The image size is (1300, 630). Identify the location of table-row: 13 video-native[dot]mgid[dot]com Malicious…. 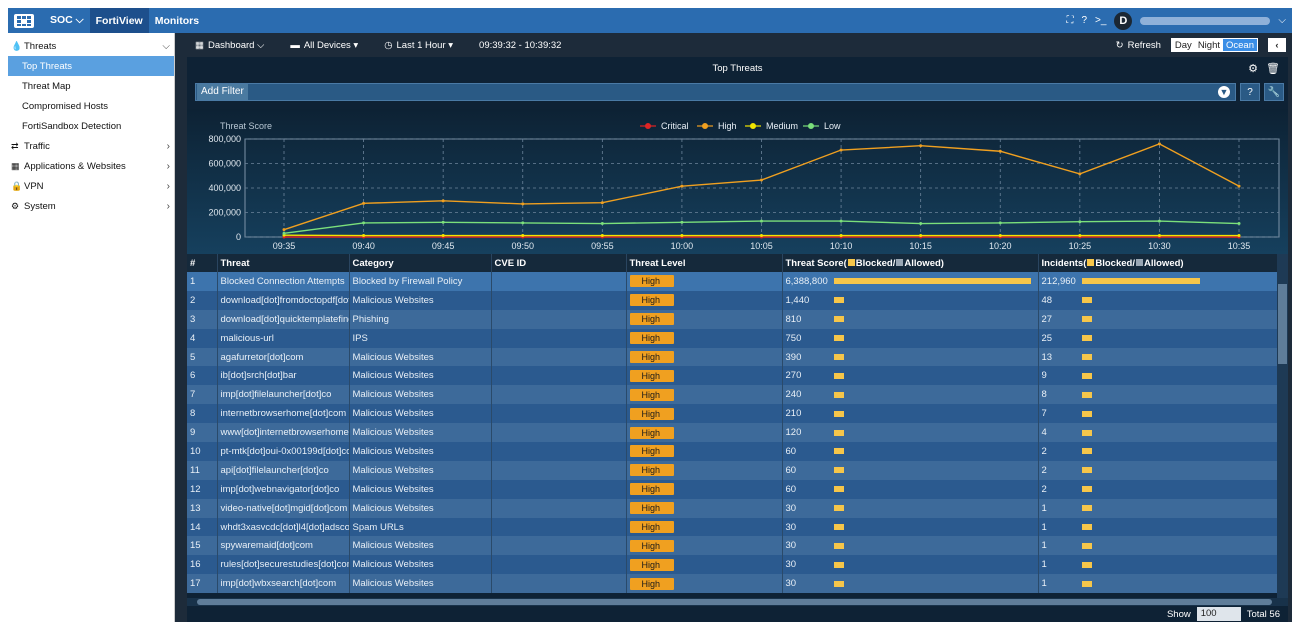
(732, 508).